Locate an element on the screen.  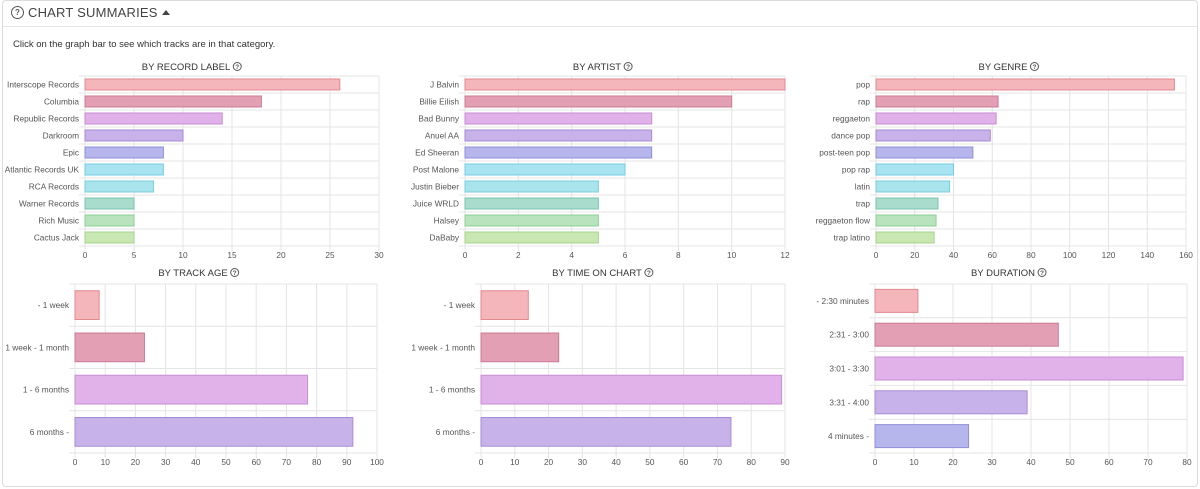
x-tick-label: 25 is located at coordinates (330, 255).